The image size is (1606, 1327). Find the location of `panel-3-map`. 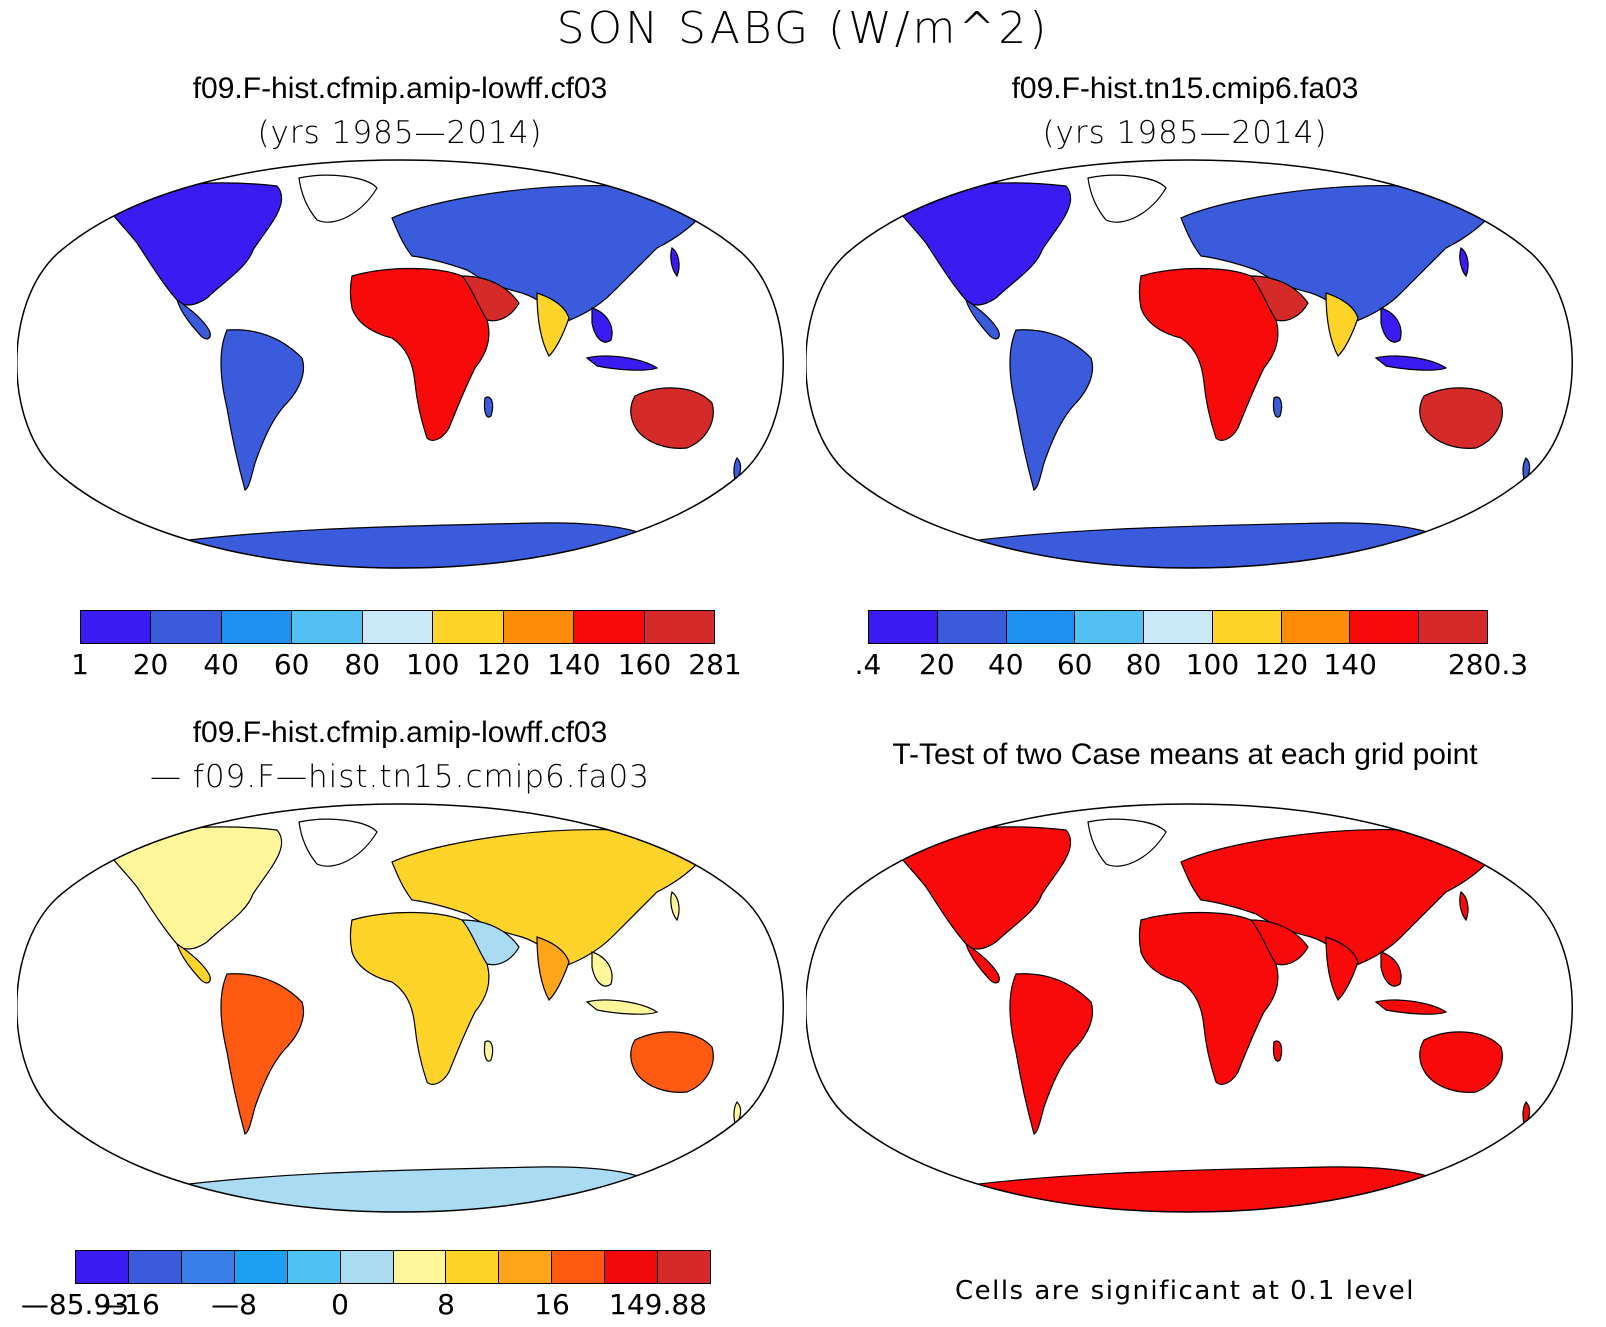

panel-3-map is located at coordinates (400, 1008).